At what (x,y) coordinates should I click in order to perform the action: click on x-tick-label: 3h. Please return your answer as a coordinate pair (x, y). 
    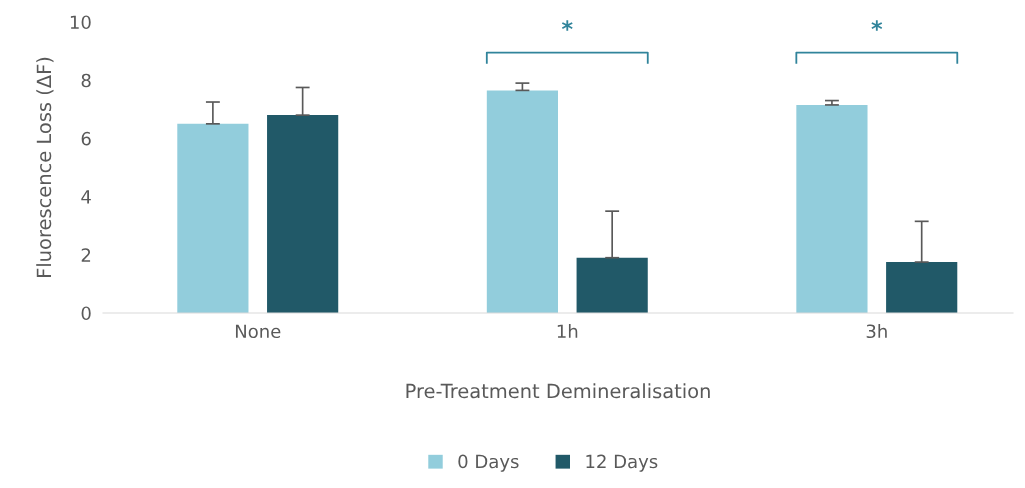
    Looking at the image, I should click on (876, 331).